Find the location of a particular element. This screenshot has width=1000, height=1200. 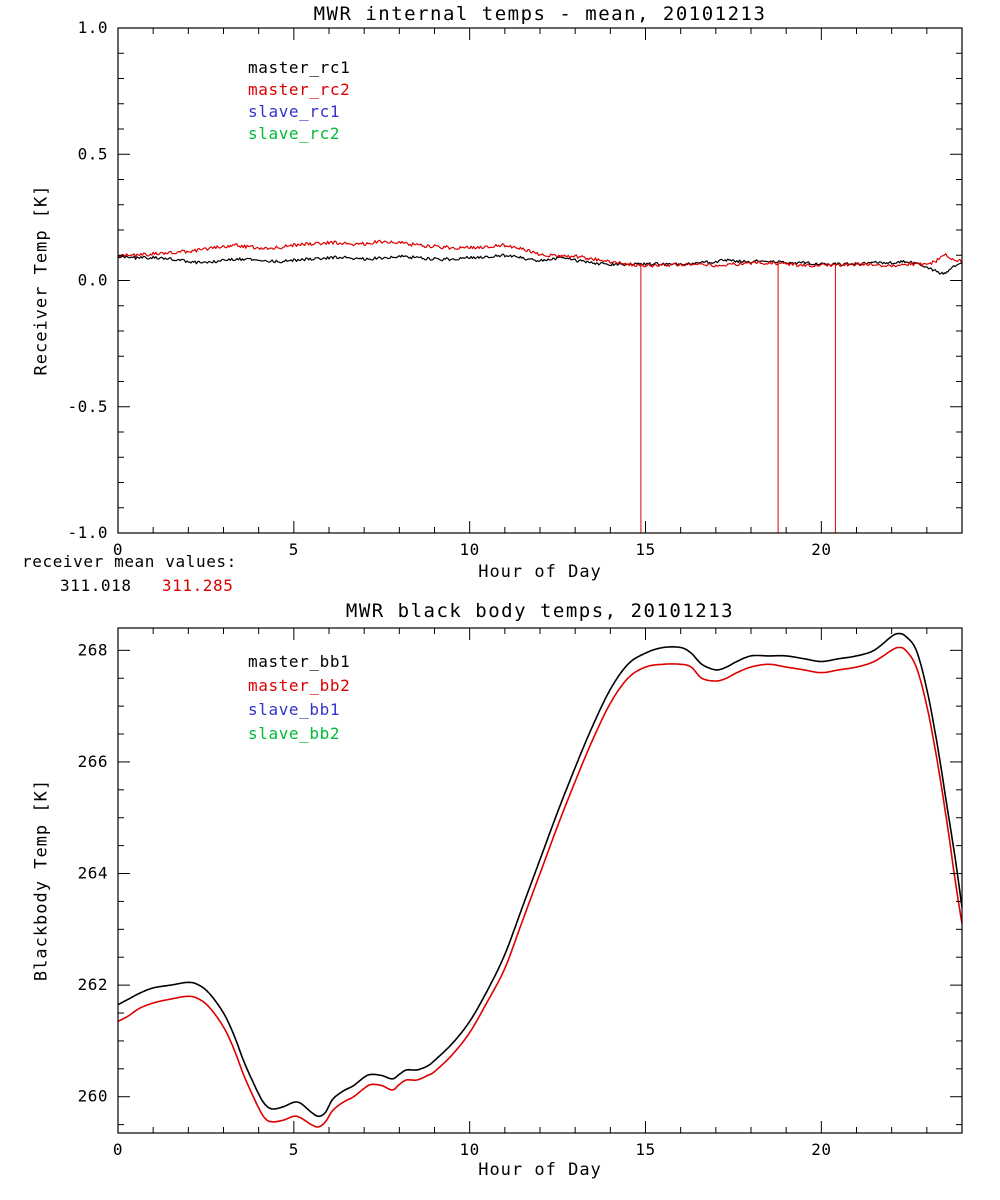

receiver-mean-master: 311.018 is located at coordinates (96, 585).